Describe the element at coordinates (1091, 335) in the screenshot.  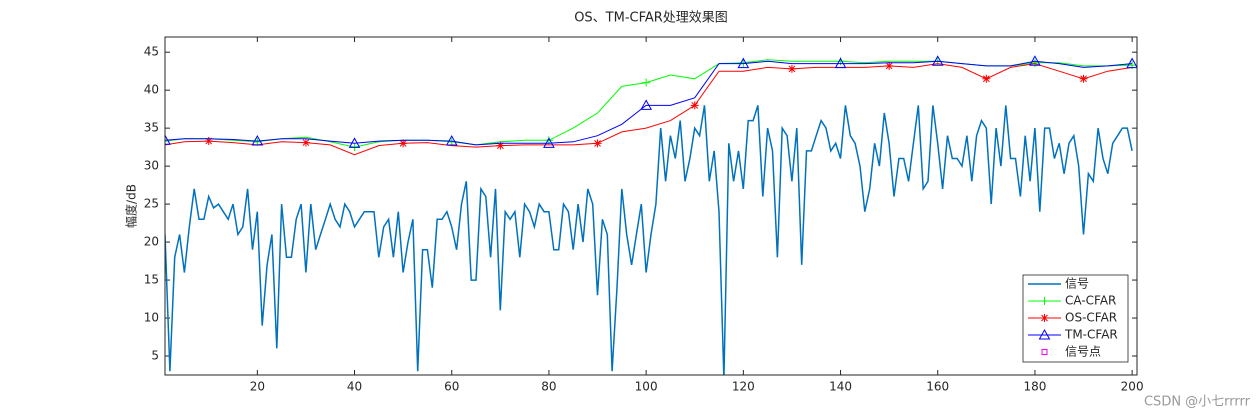
I see `legend-label: TM-CFAR` at that location.